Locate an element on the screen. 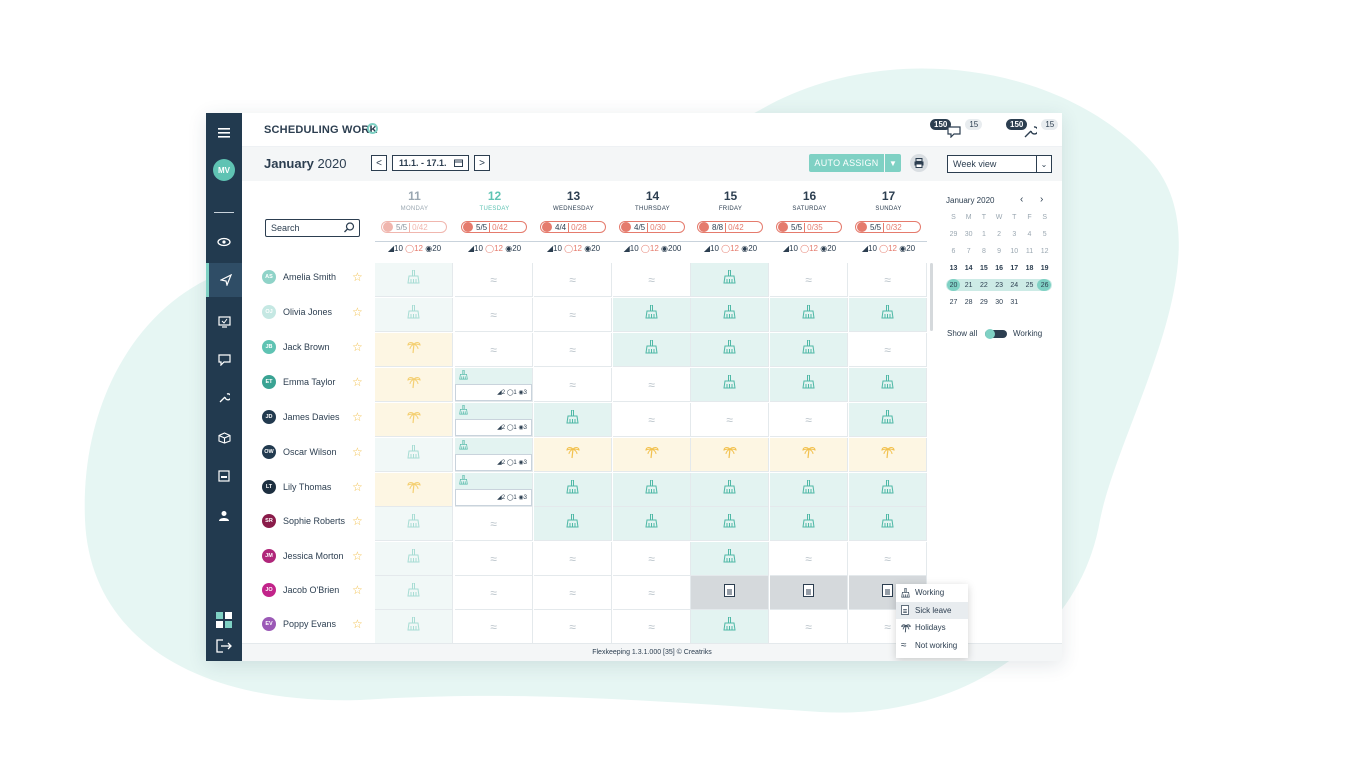  calendar-day: 31 is located at coordinates (1014, 302).